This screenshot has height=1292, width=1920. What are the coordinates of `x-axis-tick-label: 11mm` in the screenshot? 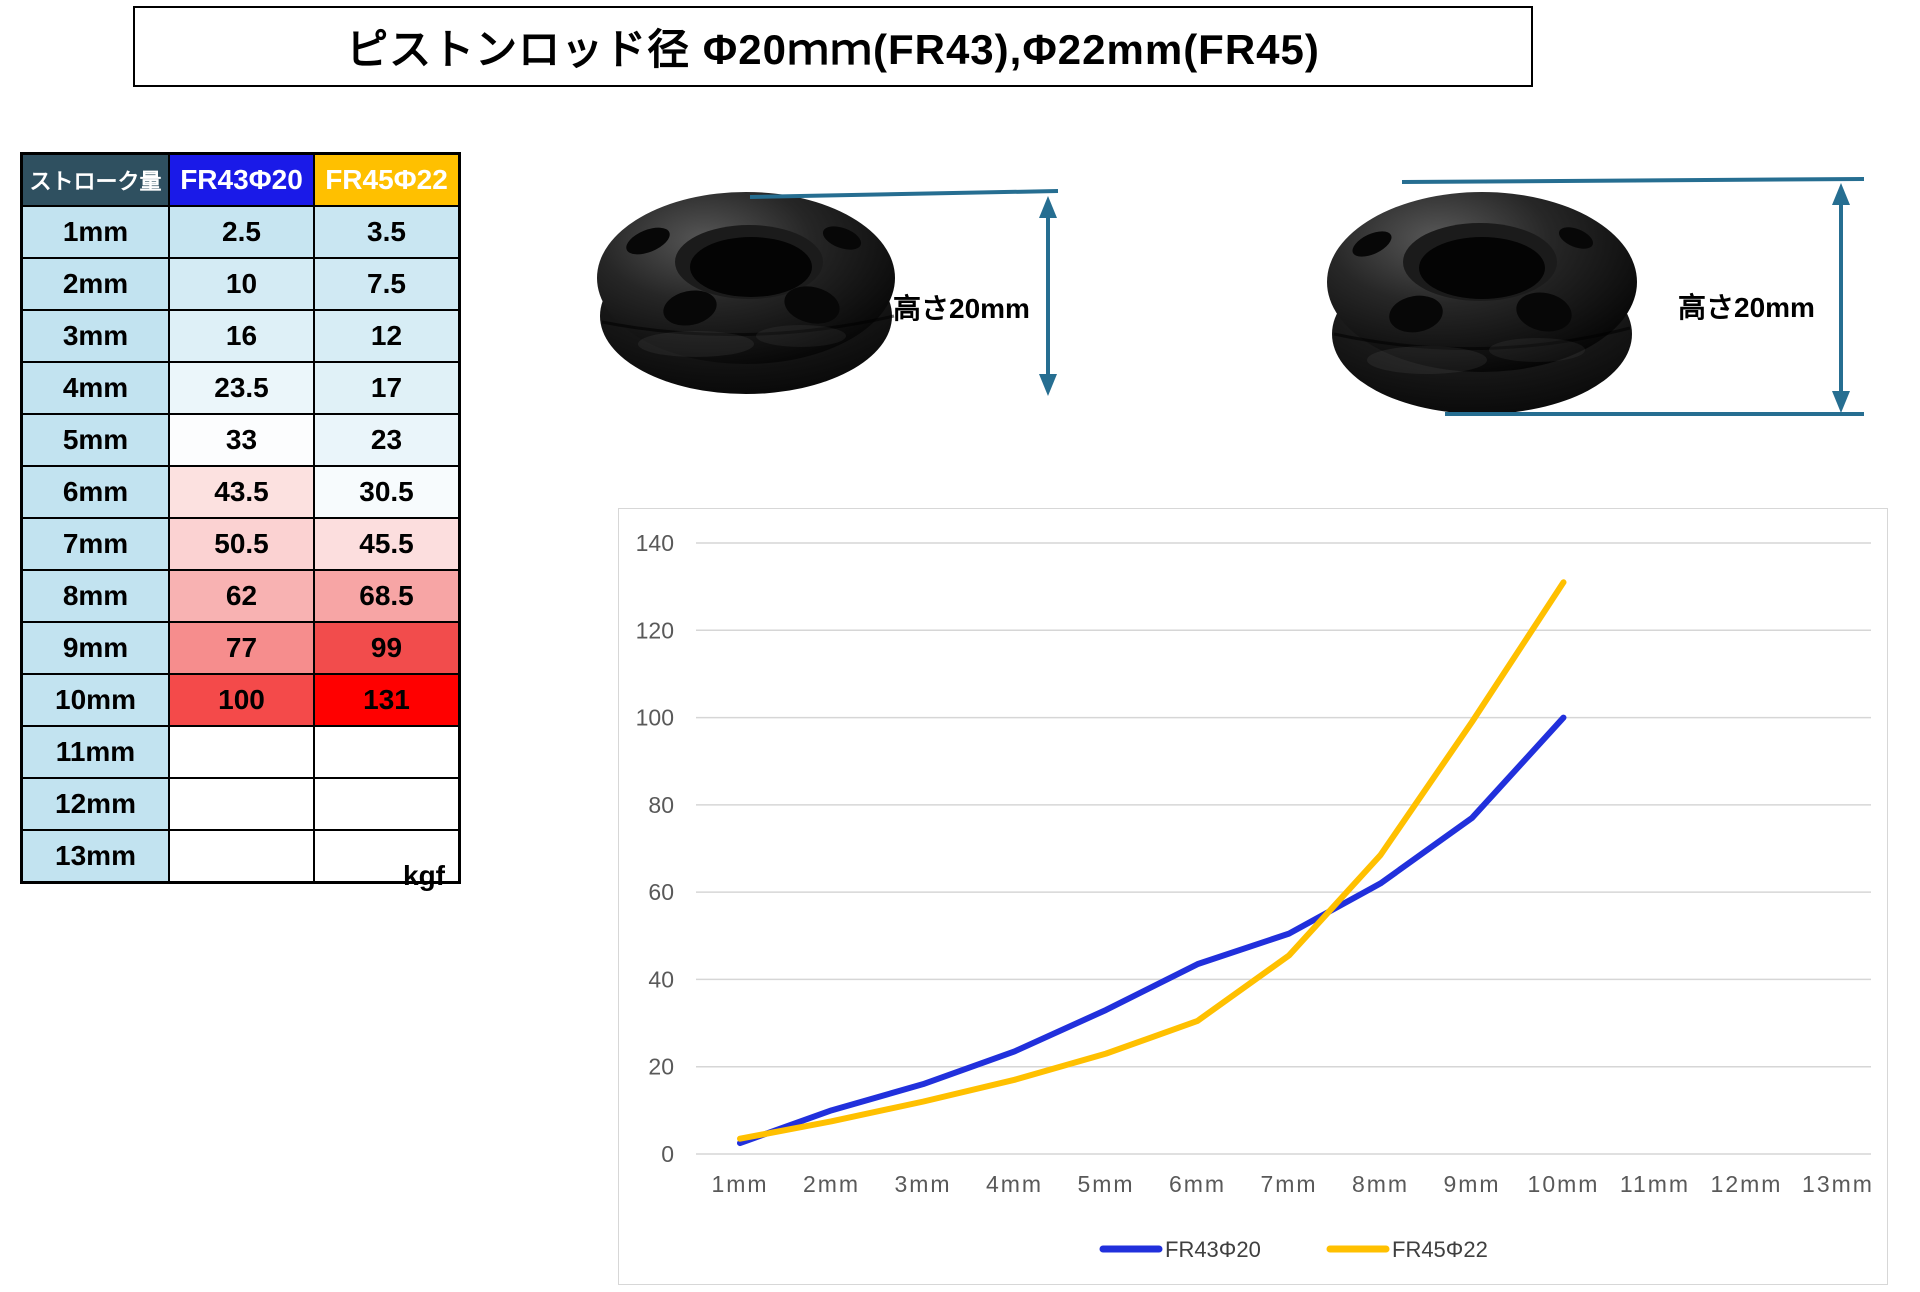 It's located at (1655, 1184).